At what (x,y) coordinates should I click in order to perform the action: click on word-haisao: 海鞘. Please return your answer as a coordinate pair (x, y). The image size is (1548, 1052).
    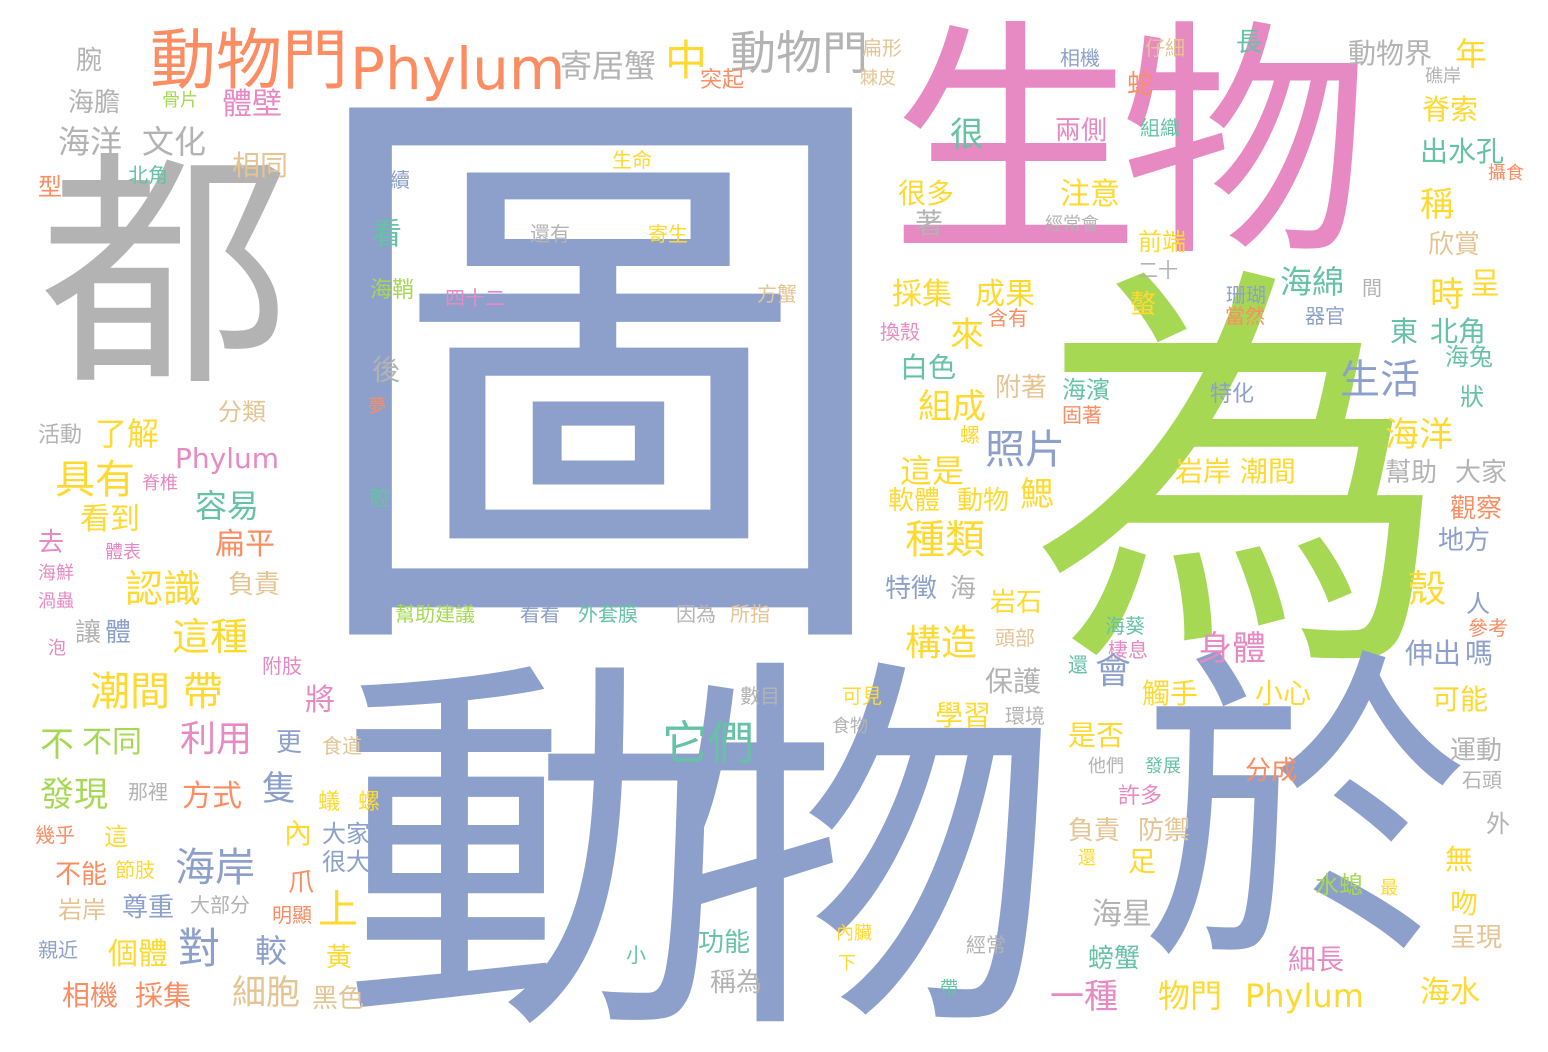
    Looking at the image, I should click on (392, 290).